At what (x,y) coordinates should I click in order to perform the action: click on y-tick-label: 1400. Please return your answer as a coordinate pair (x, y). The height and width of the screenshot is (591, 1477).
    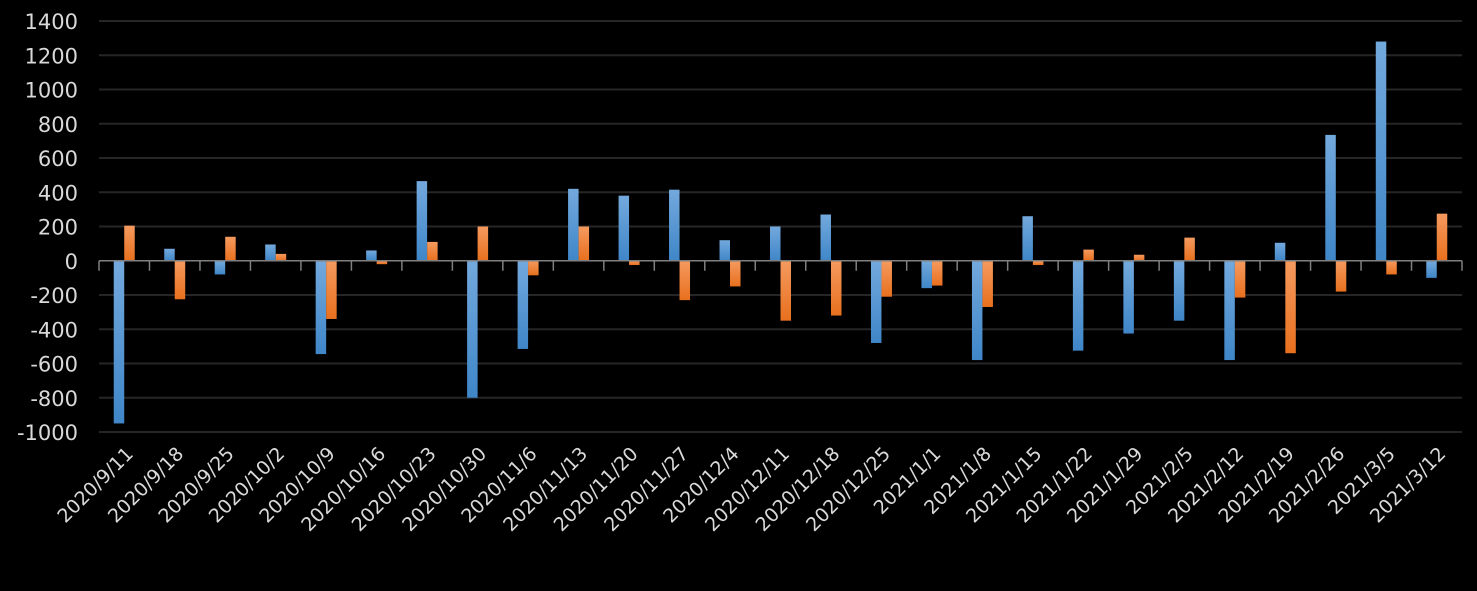
    Looking at the image, I should click on (51, 22).